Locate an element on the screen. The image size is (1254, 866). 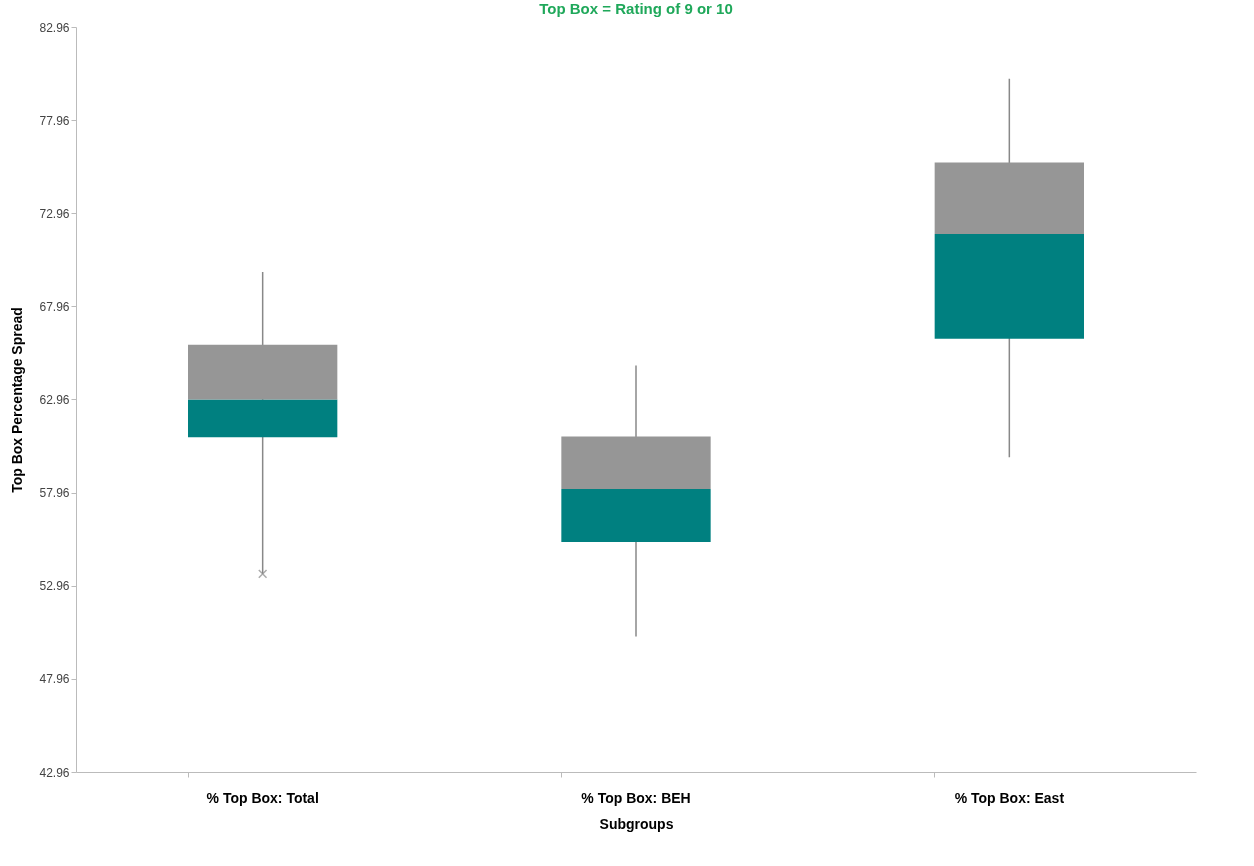
y-tick-label: 72.96 is located at coordinates (54, 213).